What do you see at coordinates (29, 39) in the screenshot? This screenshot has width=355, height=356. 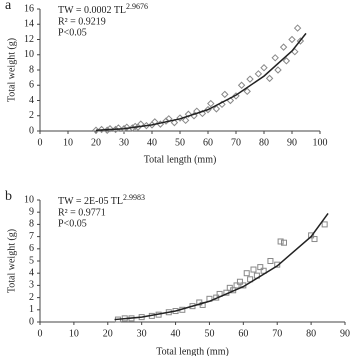 I see `y-tick-label: 12` at bounding box center [29, 39].